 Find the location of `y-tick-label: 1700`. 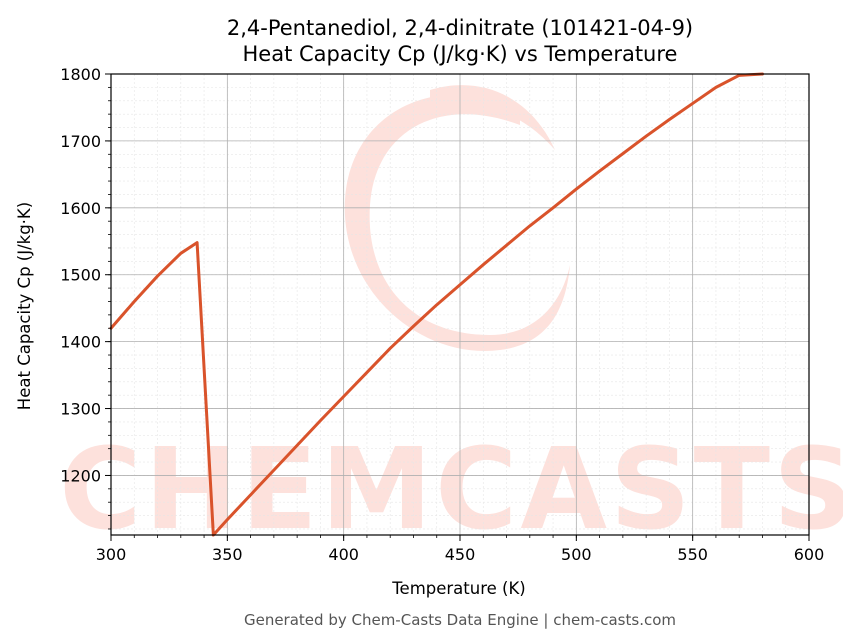

y-tick-label: 1700 is located at coordinates (80, 141).